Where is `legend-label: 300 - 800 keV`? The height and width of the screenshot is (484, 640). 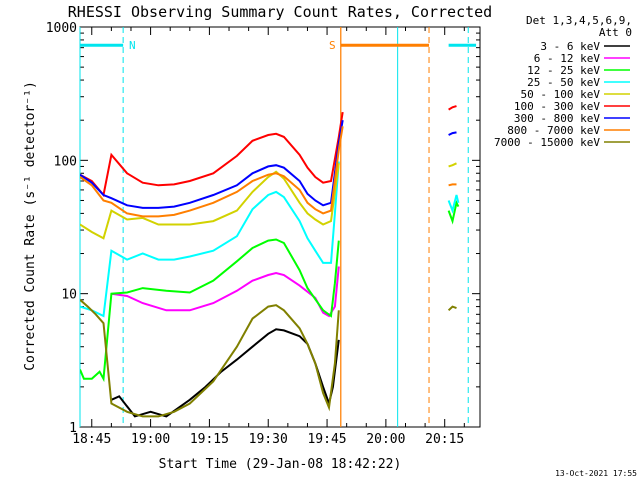
legend-label: 300 - 800 keV is located at coordinates (557, 118).